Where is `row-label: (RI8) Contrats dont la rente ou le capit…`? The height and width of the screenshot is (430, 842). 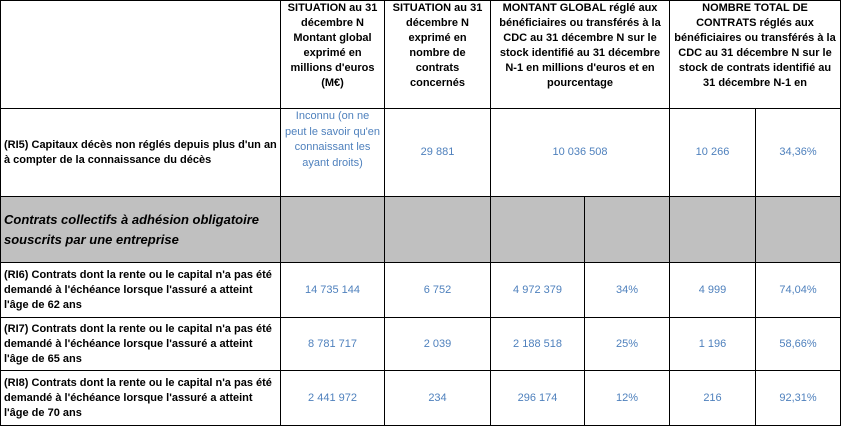
row-label: (RI8) Contrats dont la rente ou le capit… is located at coordinates (140, 398).